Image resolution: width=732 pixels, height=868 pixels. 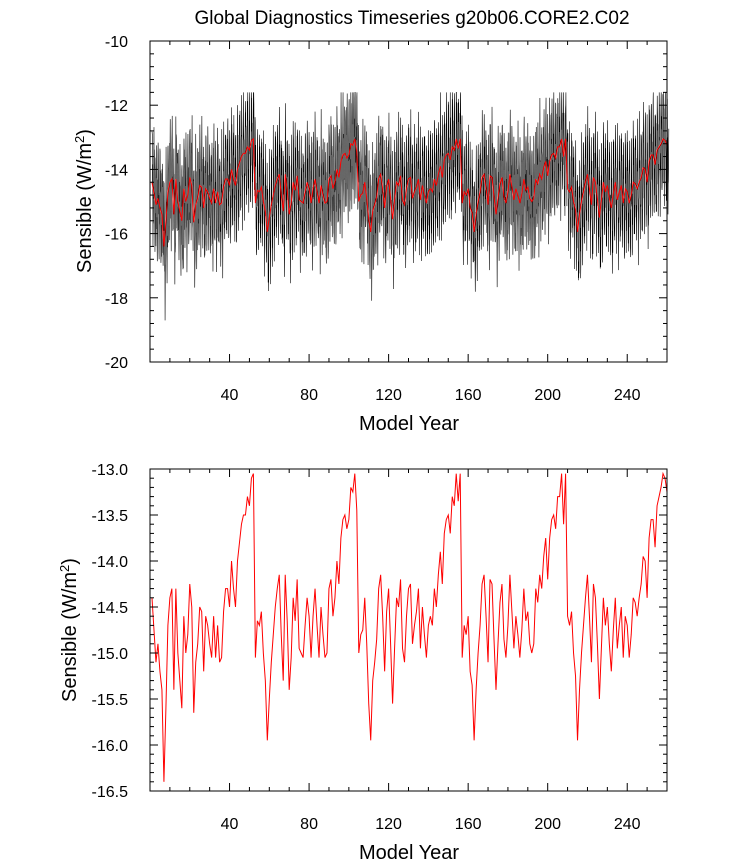 What do you see at coordinates (116, 106) in the screenshot?
I see `y-tick-label: -12` at bounding box center [116, 106].